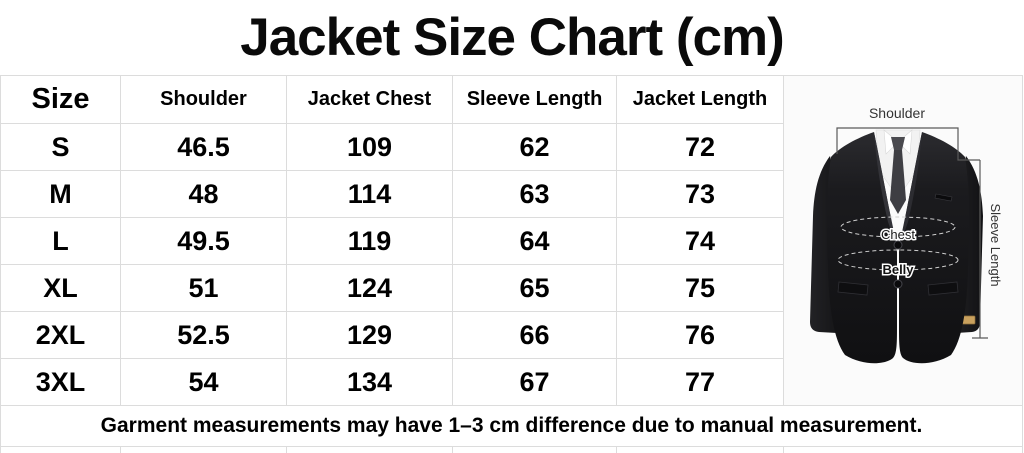 The image size is (1024, 453). Describe the element at coordinates (700, 147) in the screenshot. I see `table-cell: 72` at that location.